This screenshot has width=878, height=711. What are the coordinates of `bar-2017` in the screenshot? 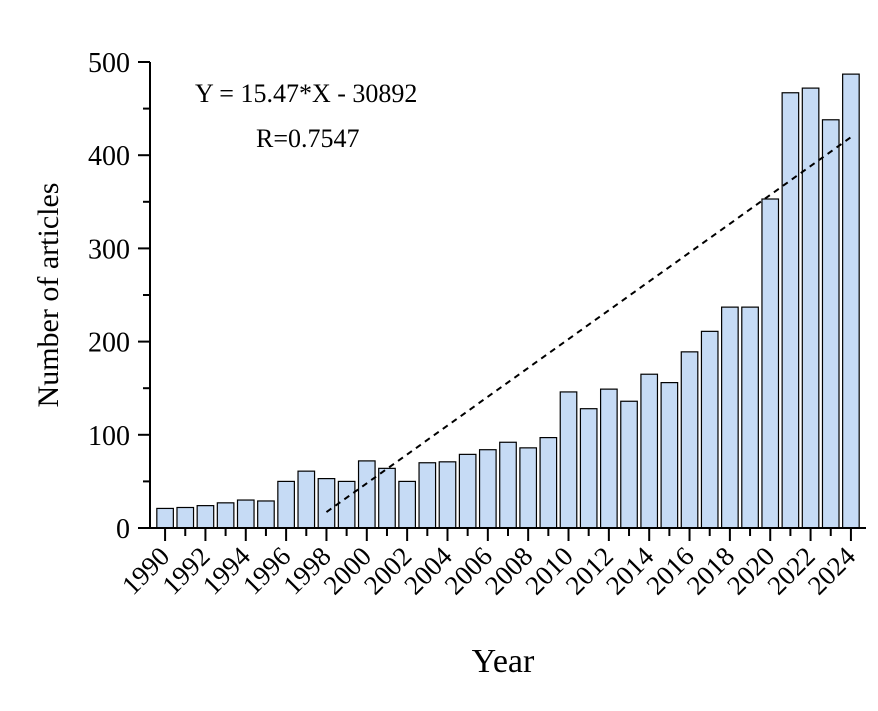 It's located at (709, 429).